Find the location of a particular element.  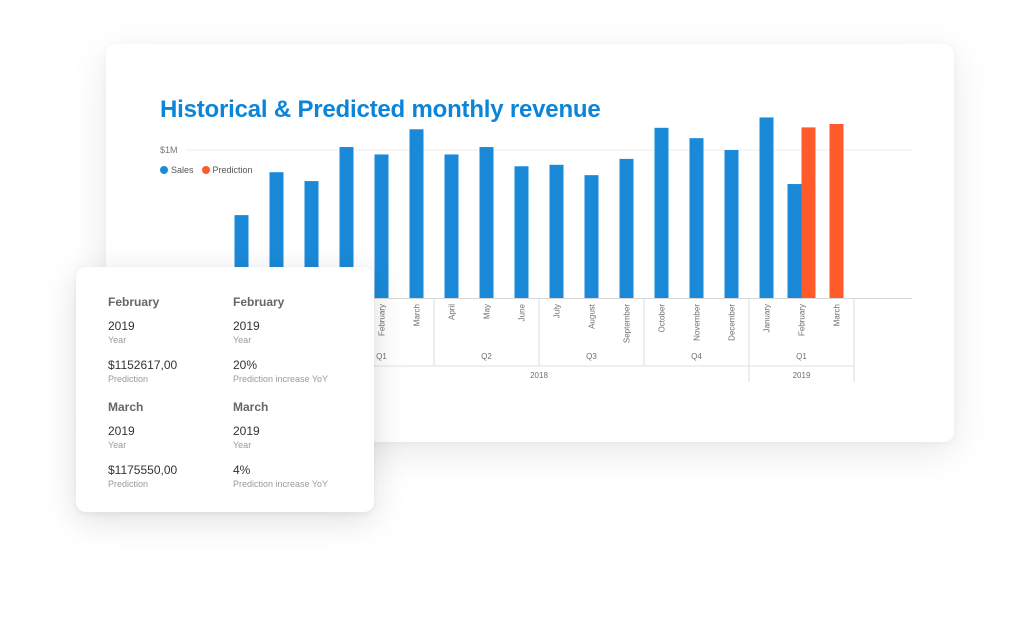

x-tick-label-month: January is located at coordinates (767, 318).